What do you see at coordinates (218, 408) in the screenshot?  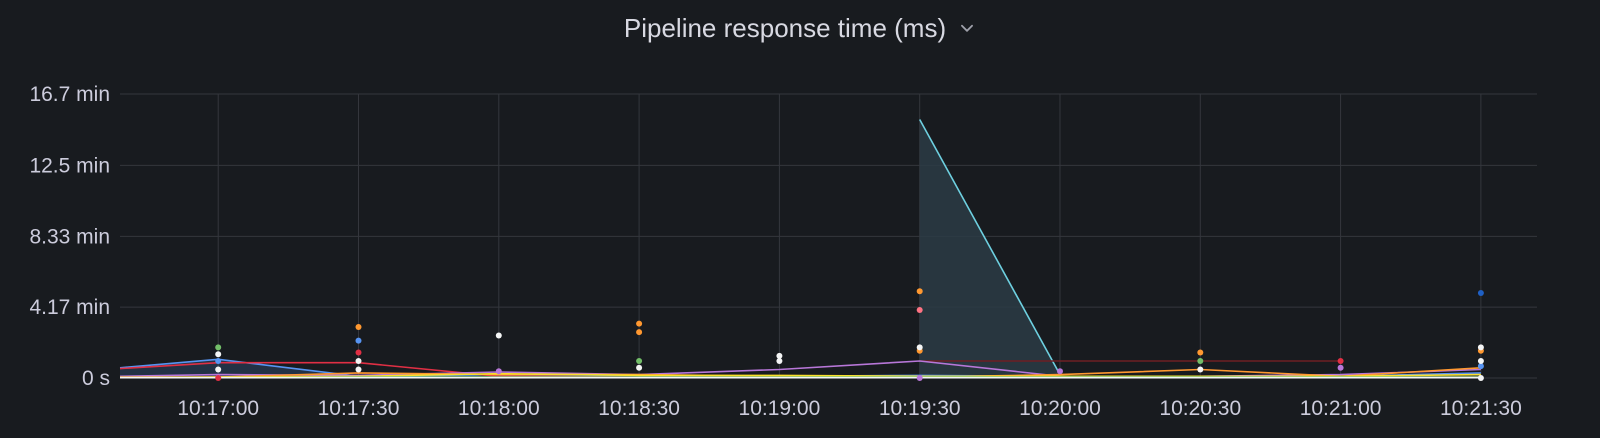 I see `x-tick-label: 10:17:00` at bounding box center [218, 408].